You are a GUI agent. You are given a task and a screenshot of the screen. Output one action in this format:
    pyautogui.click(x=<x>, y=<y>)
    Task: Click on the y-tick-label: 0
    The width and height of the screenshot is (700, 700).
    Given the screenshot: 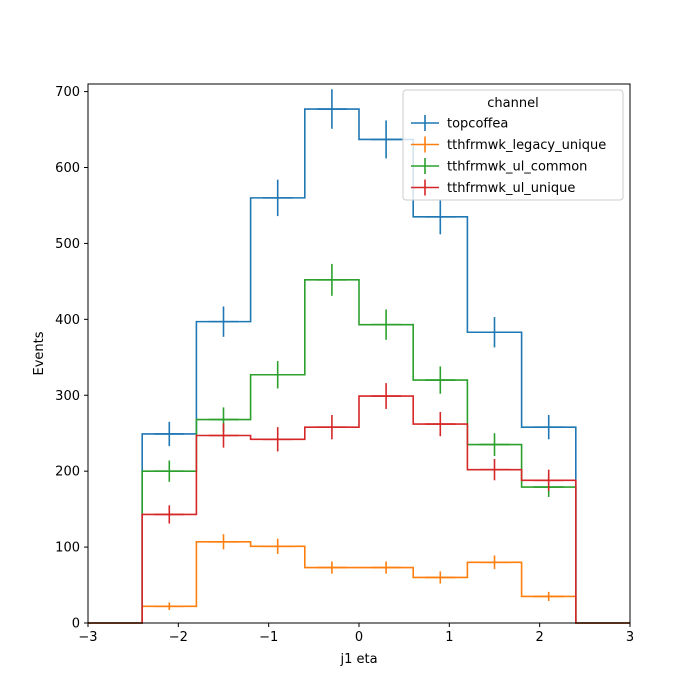 What is the action you would take?
    pyautogui.click(x=76, y=624)
    